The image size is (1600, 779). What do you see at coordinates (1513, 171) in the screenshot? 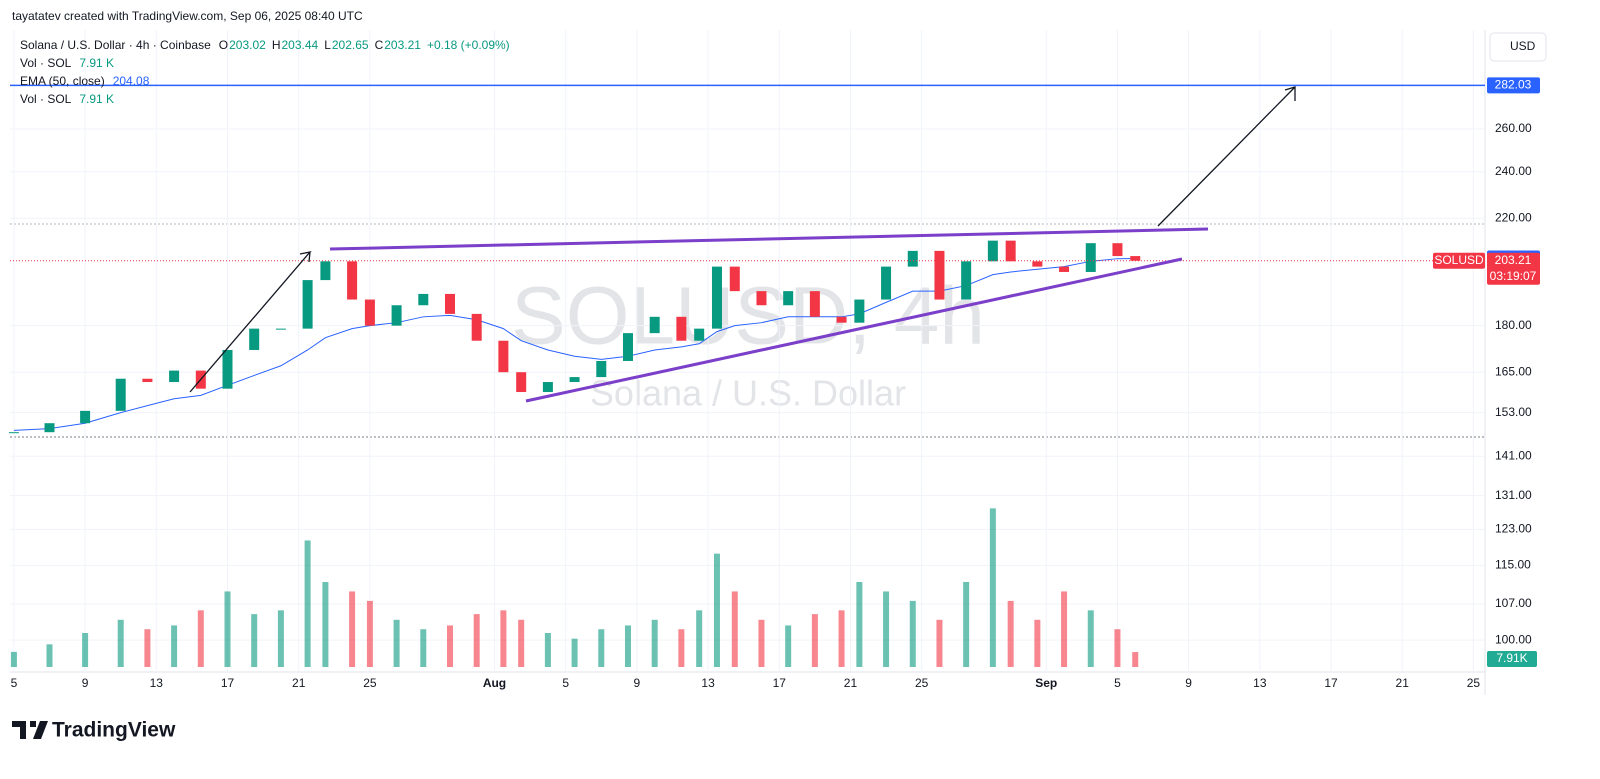
I see `y-tick-label: 240.00` at bounding box center [1513, 171].